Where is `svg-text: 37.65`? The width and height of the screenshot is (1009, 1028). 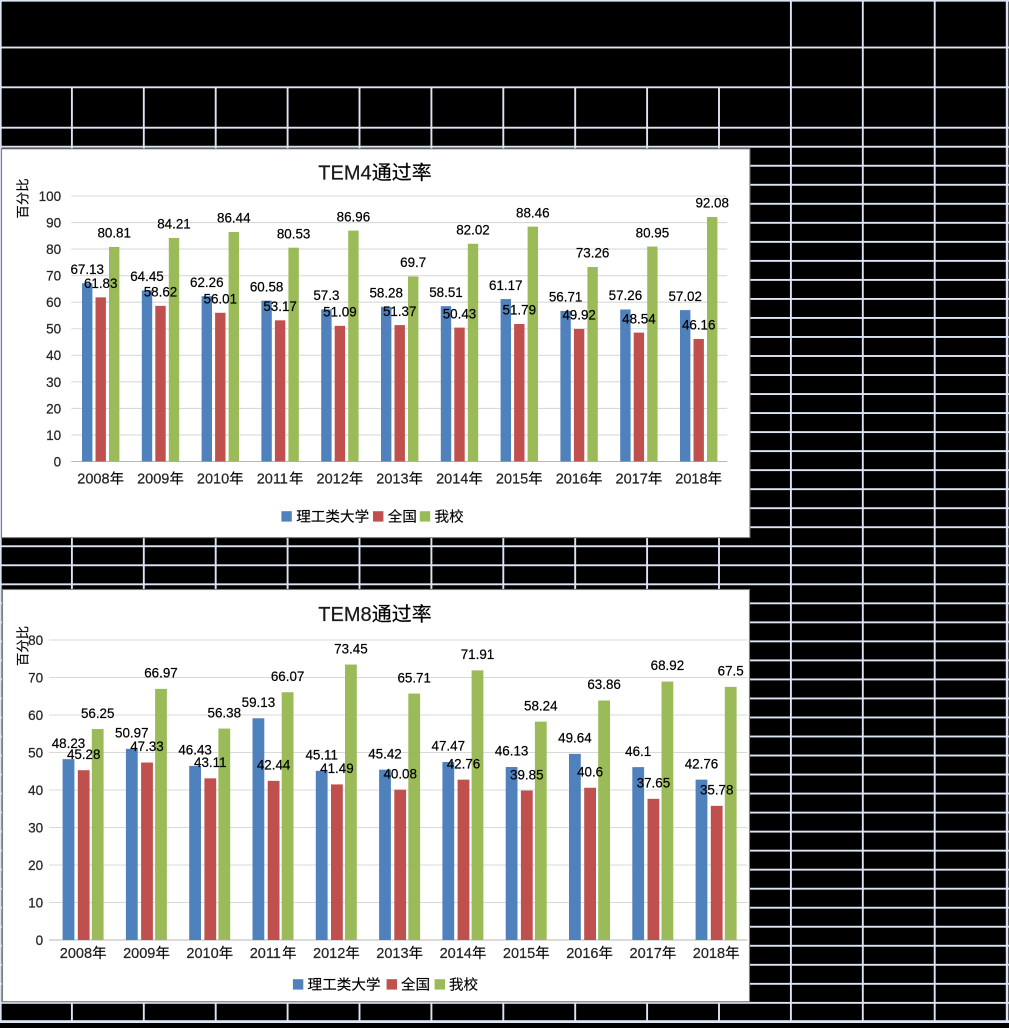 svg-text: 37.65 is located at coordinates (654, 783).